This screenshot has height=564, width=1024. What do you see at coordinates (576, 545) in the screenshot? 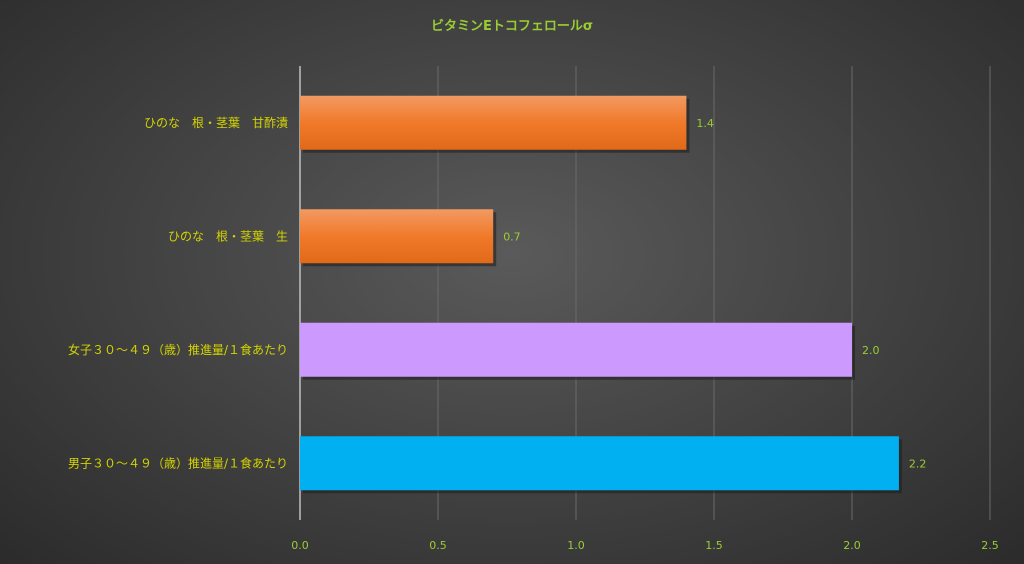
I see `x-tick-label: 1.0` at bounding box center [576, 545].